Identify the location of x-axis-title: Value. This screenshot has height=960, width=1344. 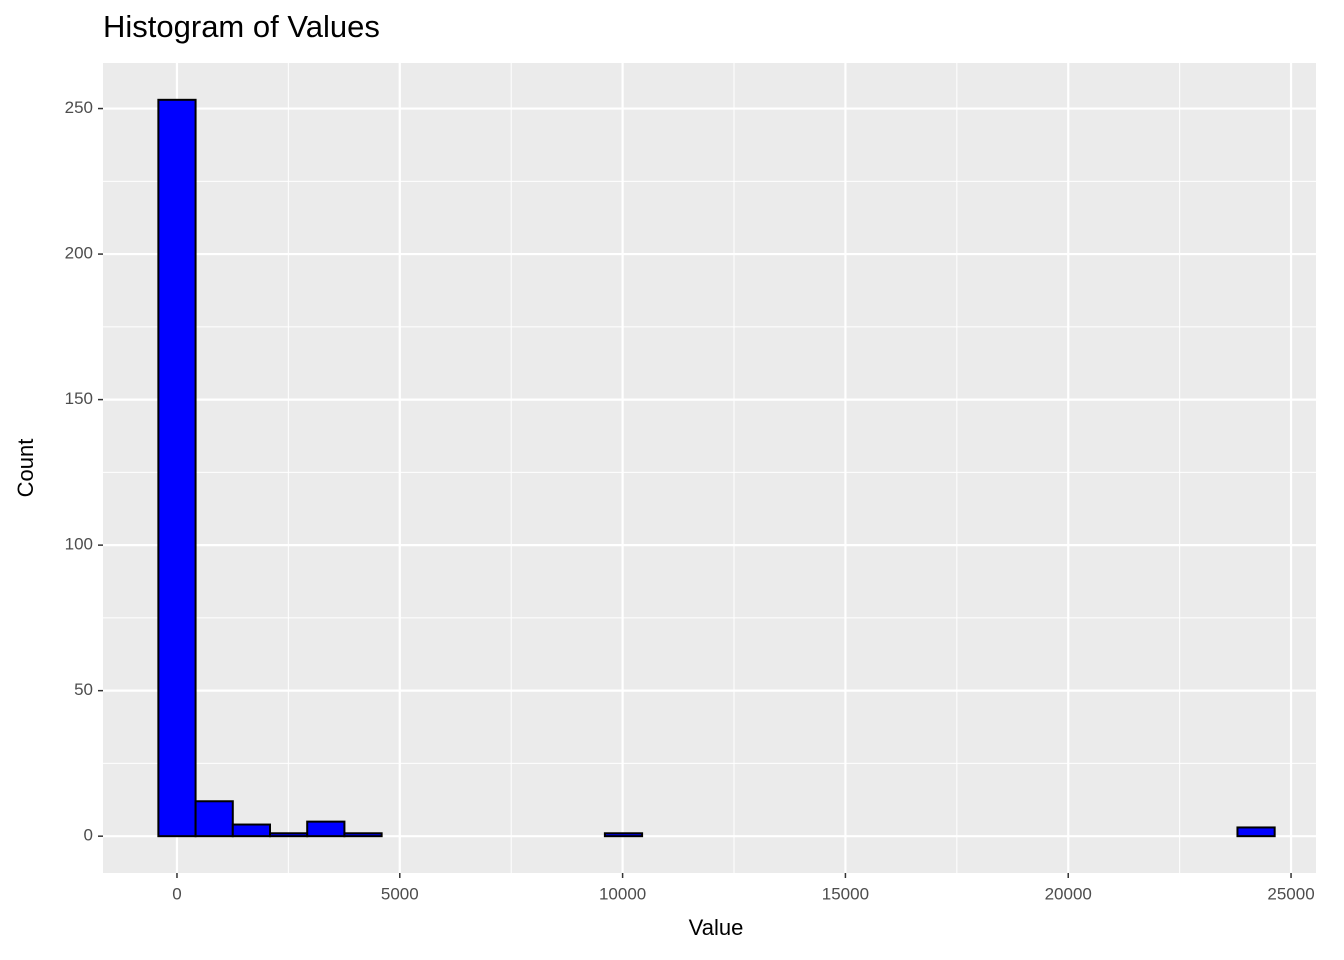
(716, 927).